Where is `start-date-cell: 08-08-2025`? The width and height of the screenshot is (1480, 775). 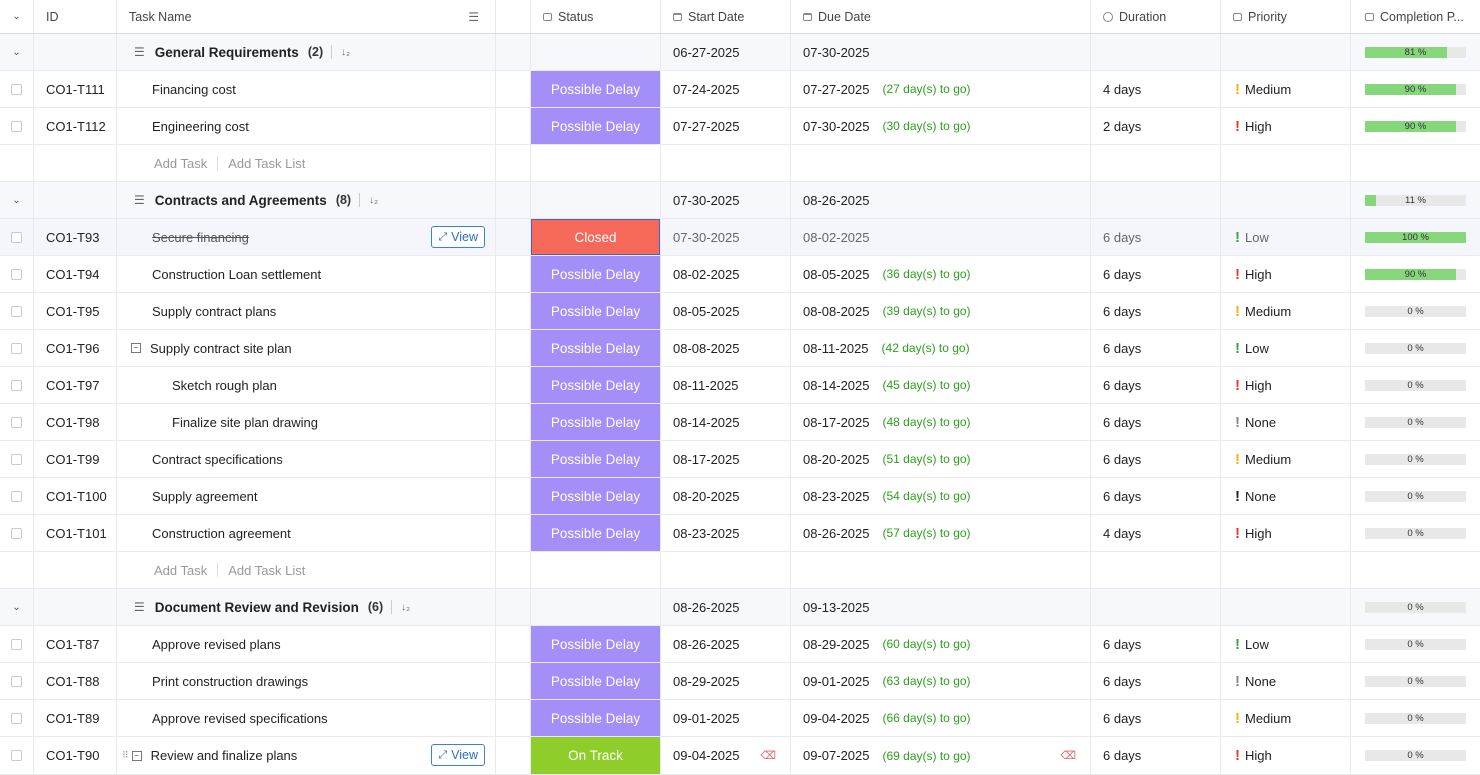 start-date-cell: 08-08-2025 is located at coordinates (726, 348).